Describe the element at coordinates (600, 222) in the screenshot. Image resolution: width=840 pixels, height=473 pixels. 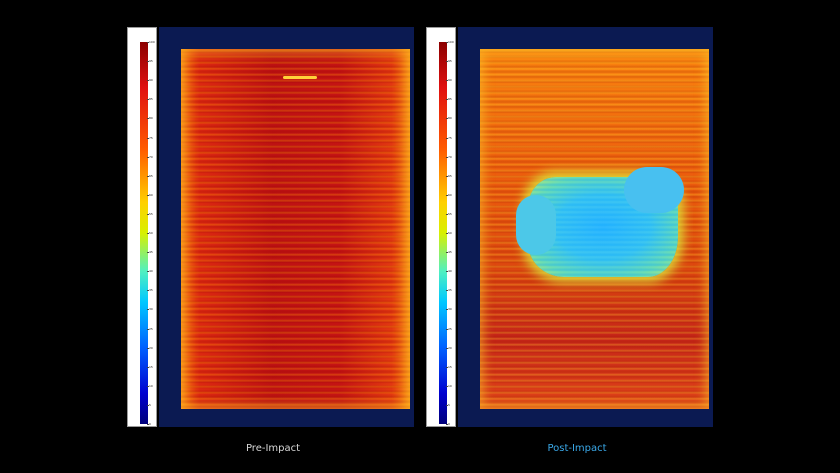
I see `impact-damage-zone` at that location.